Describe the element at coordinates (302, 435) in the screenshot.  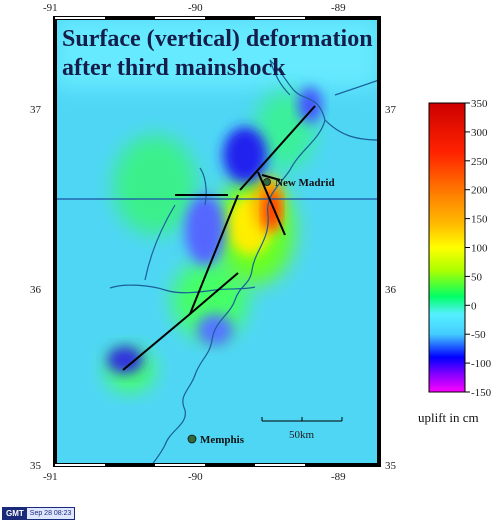
I see `scale-bar-label: 50km` at that location.